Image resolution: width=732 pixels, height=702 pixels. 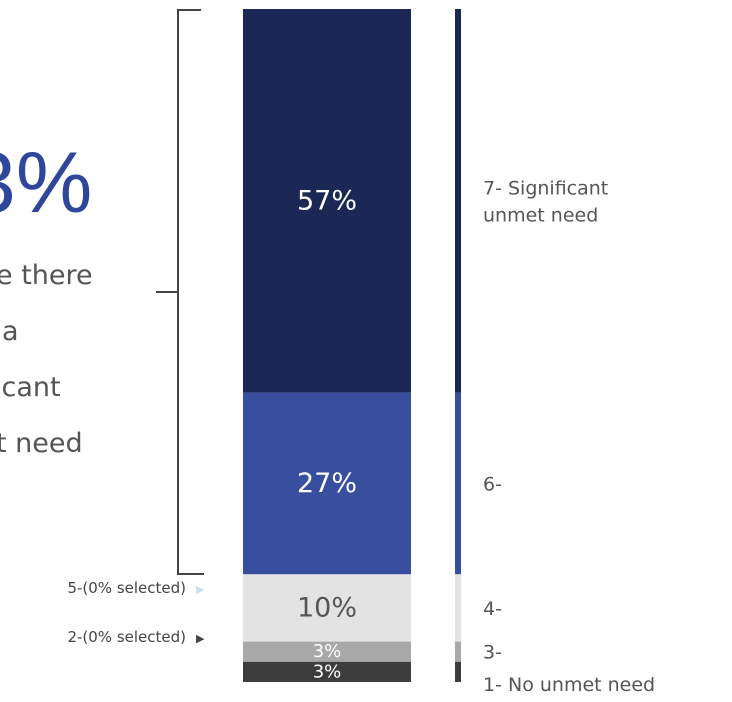 I want to click on bar-label-1-no-unmet-need: 3%, so click(x=327, y=671).